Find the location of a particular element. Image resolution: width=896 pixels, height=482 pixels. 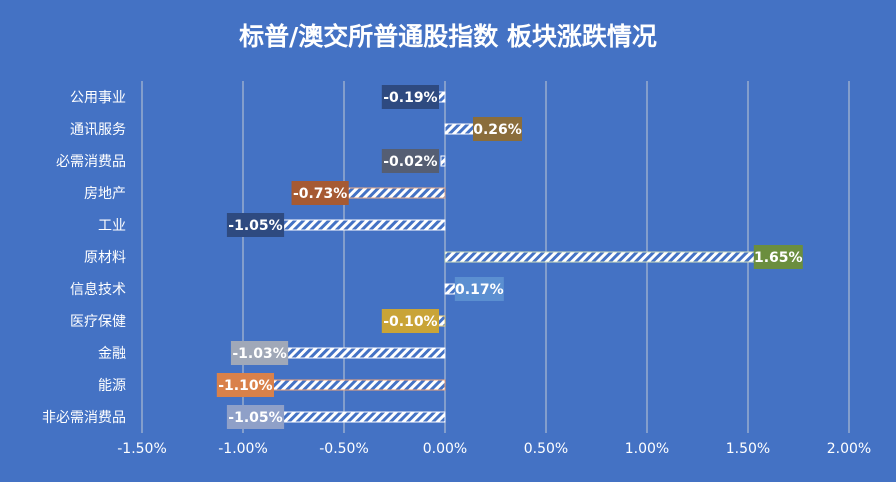

category-label: 工业 is located at coordinates (112, 226).